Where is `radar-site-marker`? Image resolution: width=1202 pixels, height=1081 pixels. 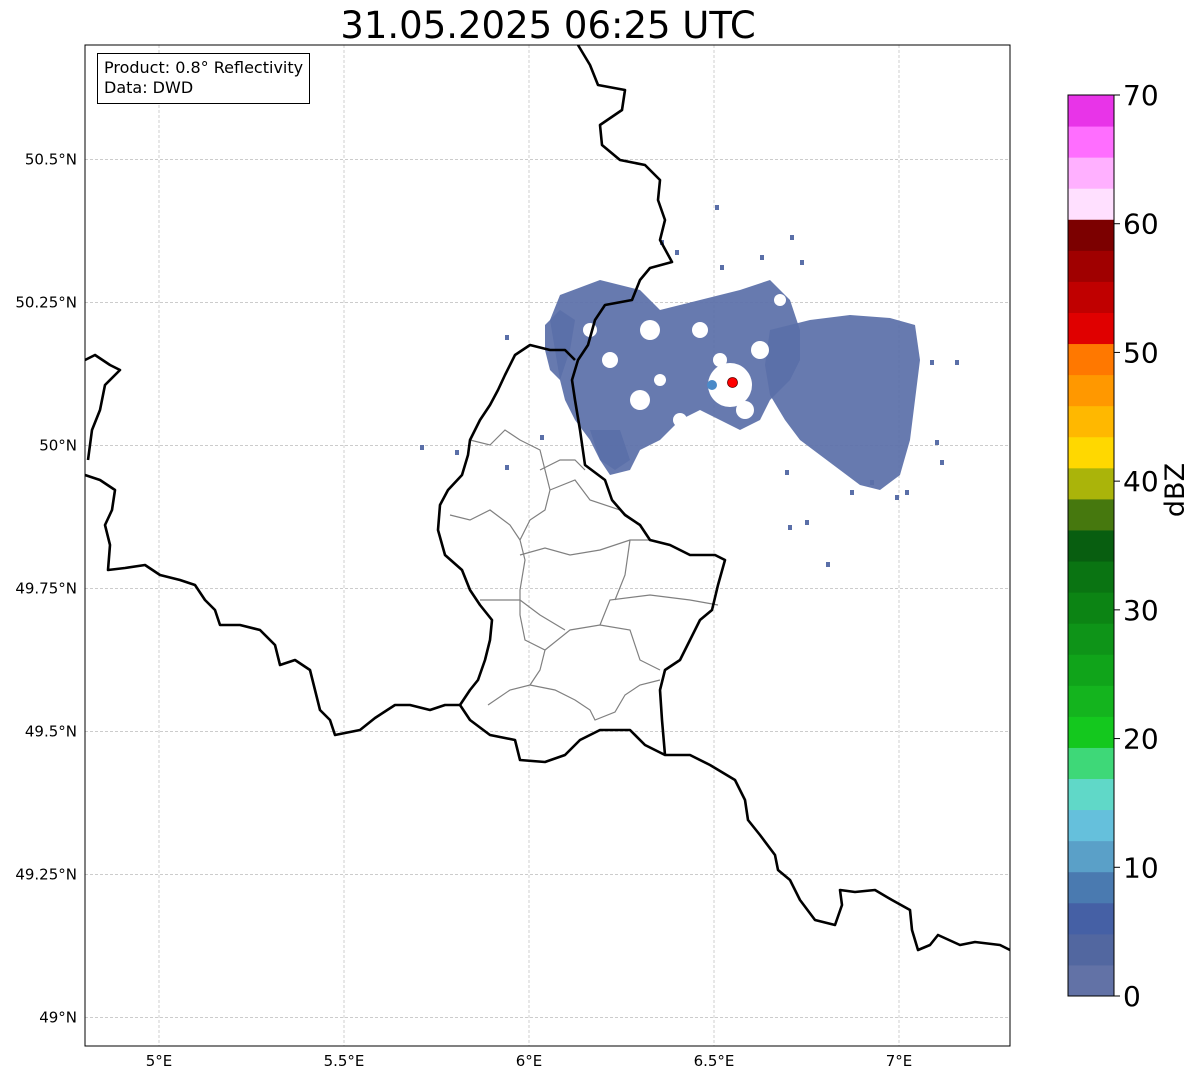 radar-site-marker is located at coordinates (732, 382).